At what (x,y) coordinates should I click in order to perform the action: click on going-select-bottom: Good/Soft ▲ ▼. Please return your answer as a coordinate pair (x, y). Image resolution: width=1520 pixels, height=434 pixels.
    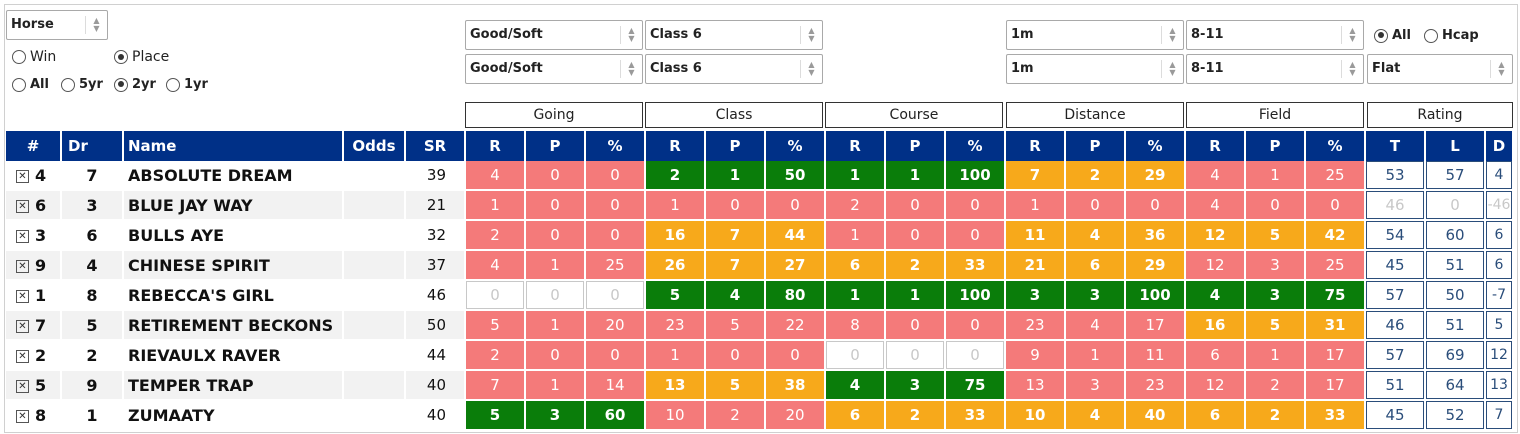
    Looking at the image, I should click on (554, 69).